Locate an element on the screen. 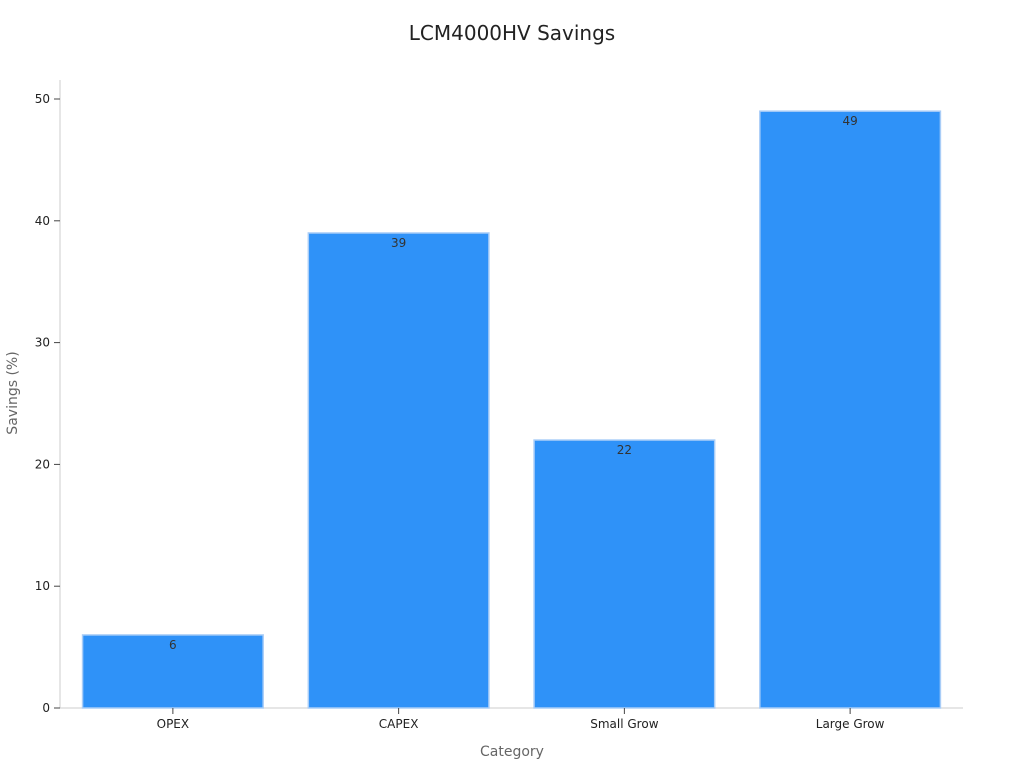  bar-value-label: 6 is located at coordinates (173, 645).